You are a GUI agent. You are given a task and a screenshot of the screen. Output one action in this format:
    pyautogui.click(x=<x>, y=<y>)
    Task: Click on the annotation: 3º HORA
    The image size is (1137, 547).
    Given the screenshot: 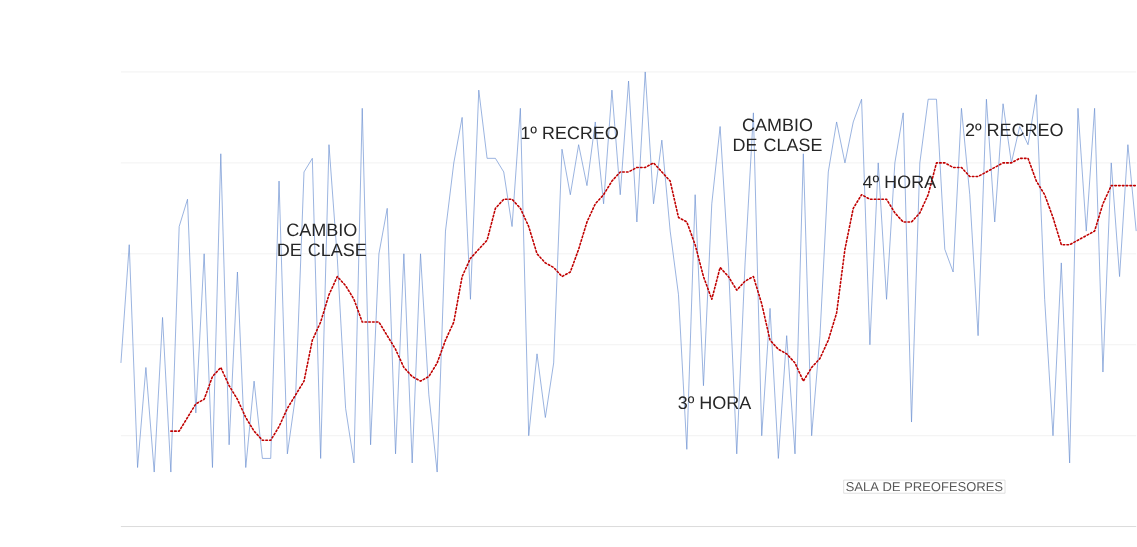 What is the action you would take?
    pyautogui.click(x=715, y=403)
    